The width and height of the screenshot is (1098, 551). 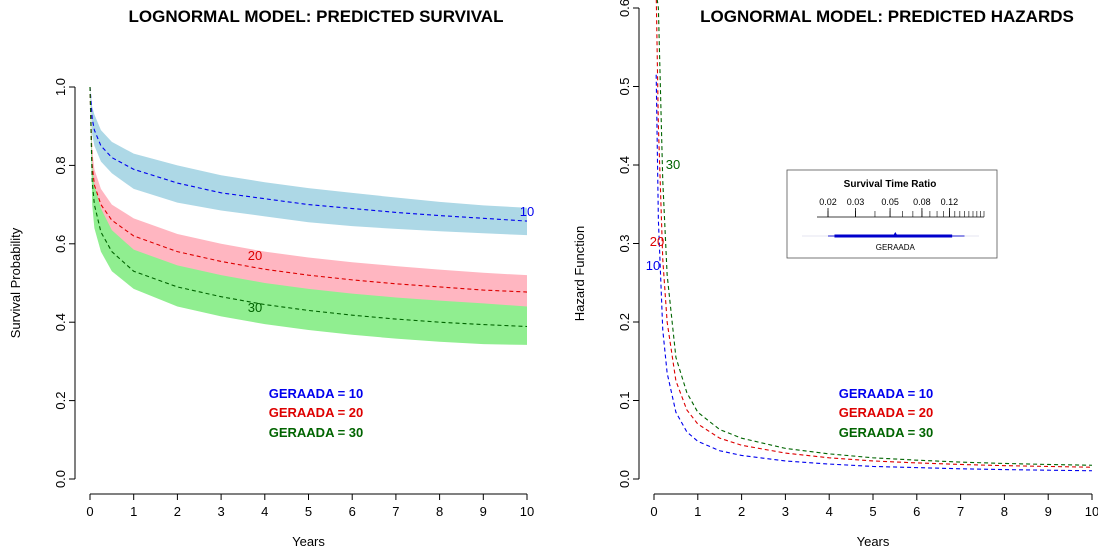 What do you see at coordinates (624, 243) in the screenshot?
I see `y-tick-label: 0.3` at bounding box center [624, 243].